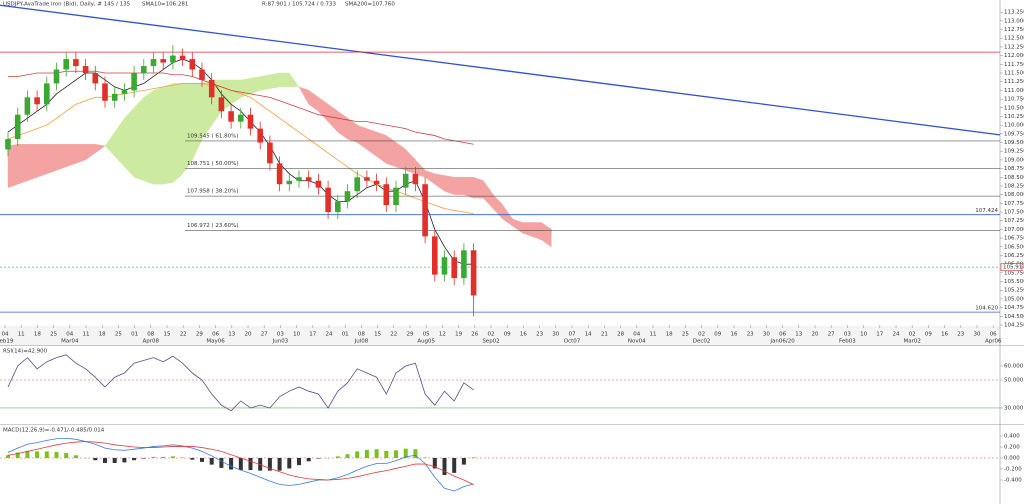 The image size is (1024, 504). I want to click on fib-label: 109.545 ( 61.80%), so click(213, 136).